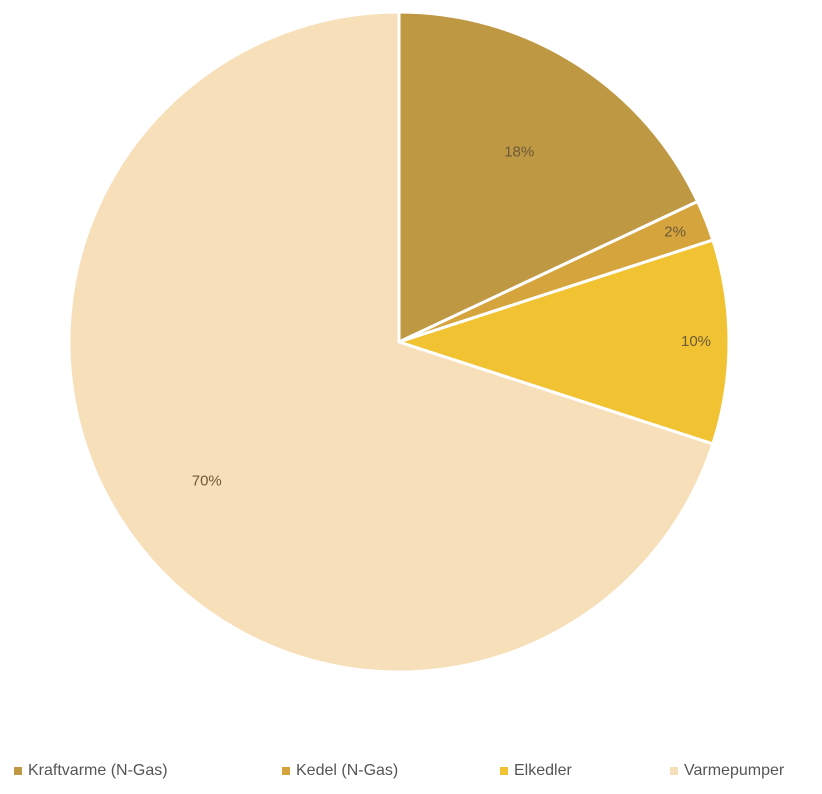  I want to click on legend-swatch-kraftvarme, so click(18, 771).